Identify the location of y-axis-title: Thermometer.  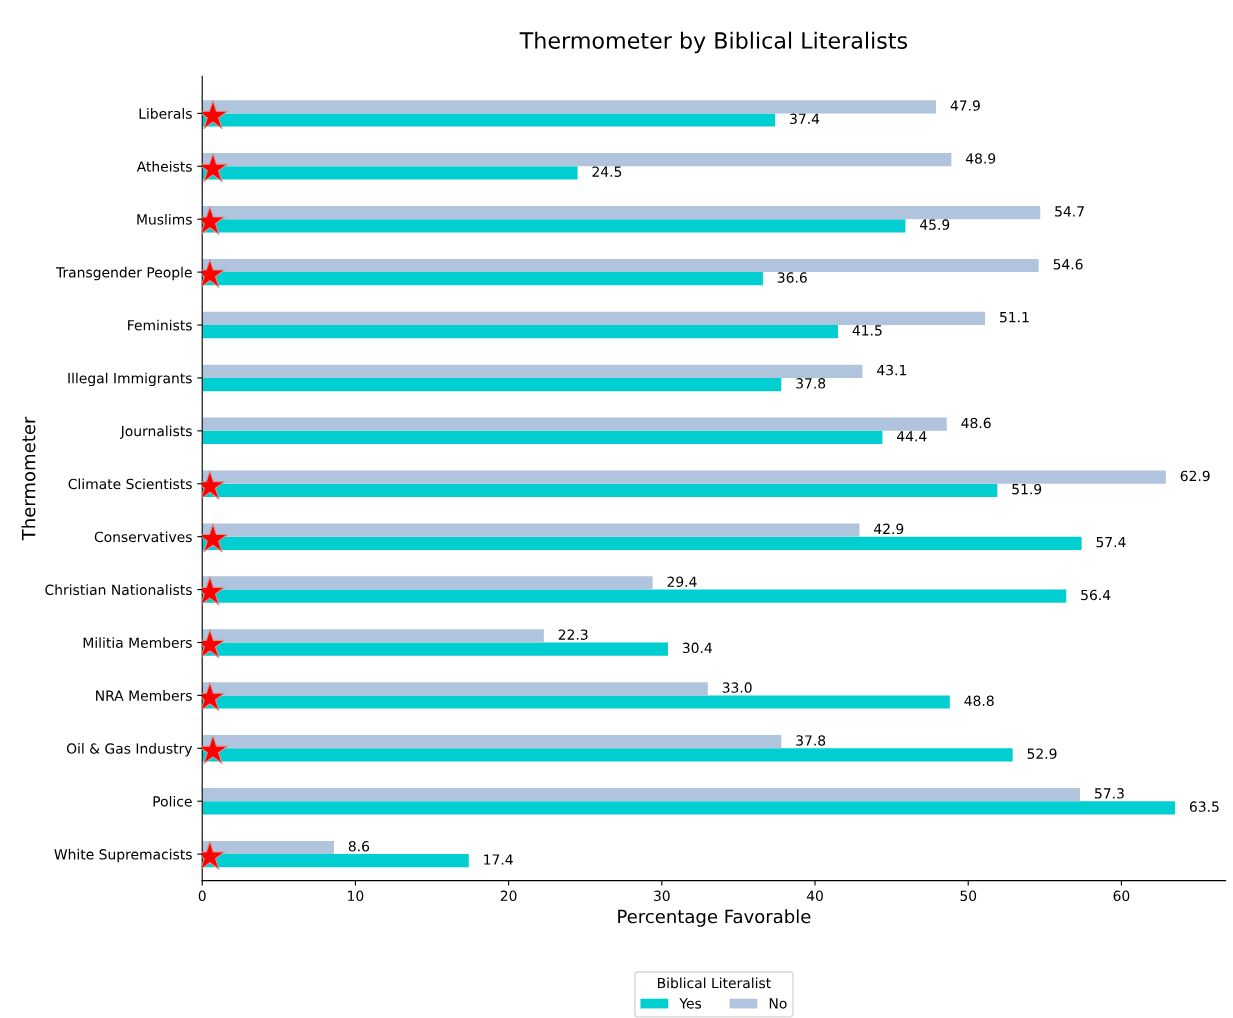
(28, 478).